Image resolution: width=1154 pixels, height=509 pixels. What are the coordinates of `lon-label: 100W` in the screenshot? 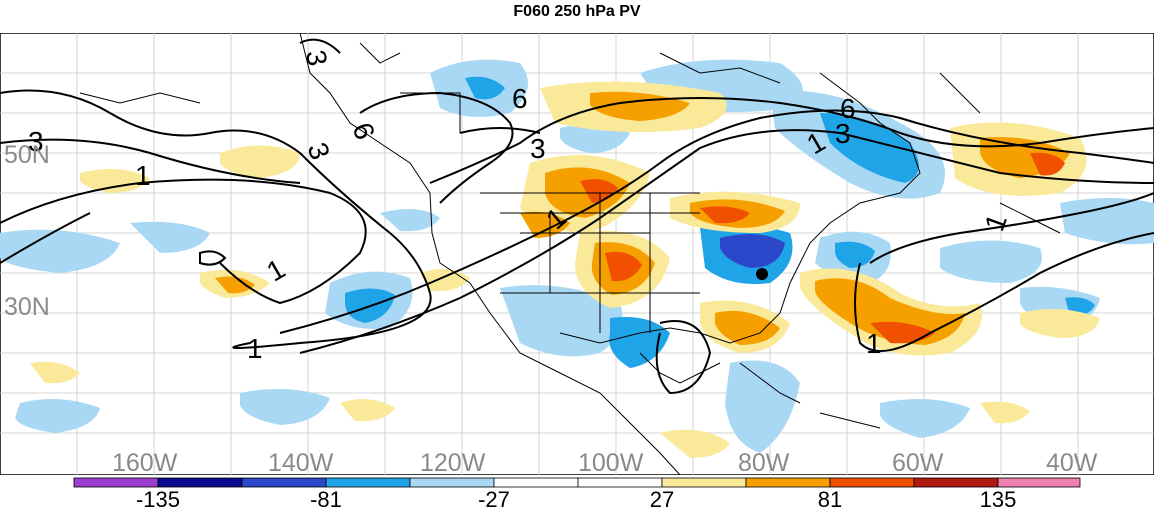 It's located at (611, 462).